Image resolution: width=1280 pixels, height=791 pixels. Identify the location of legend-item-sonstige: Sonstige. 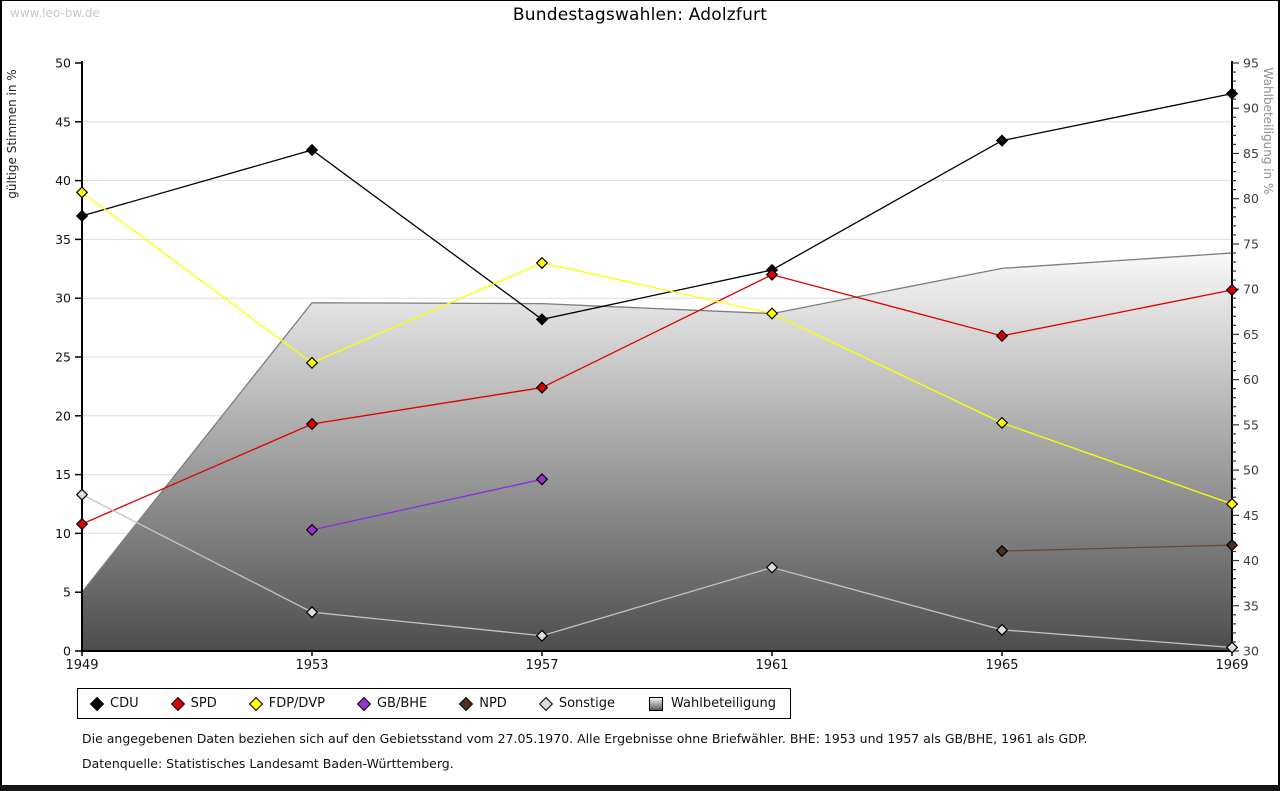
(576, 703).